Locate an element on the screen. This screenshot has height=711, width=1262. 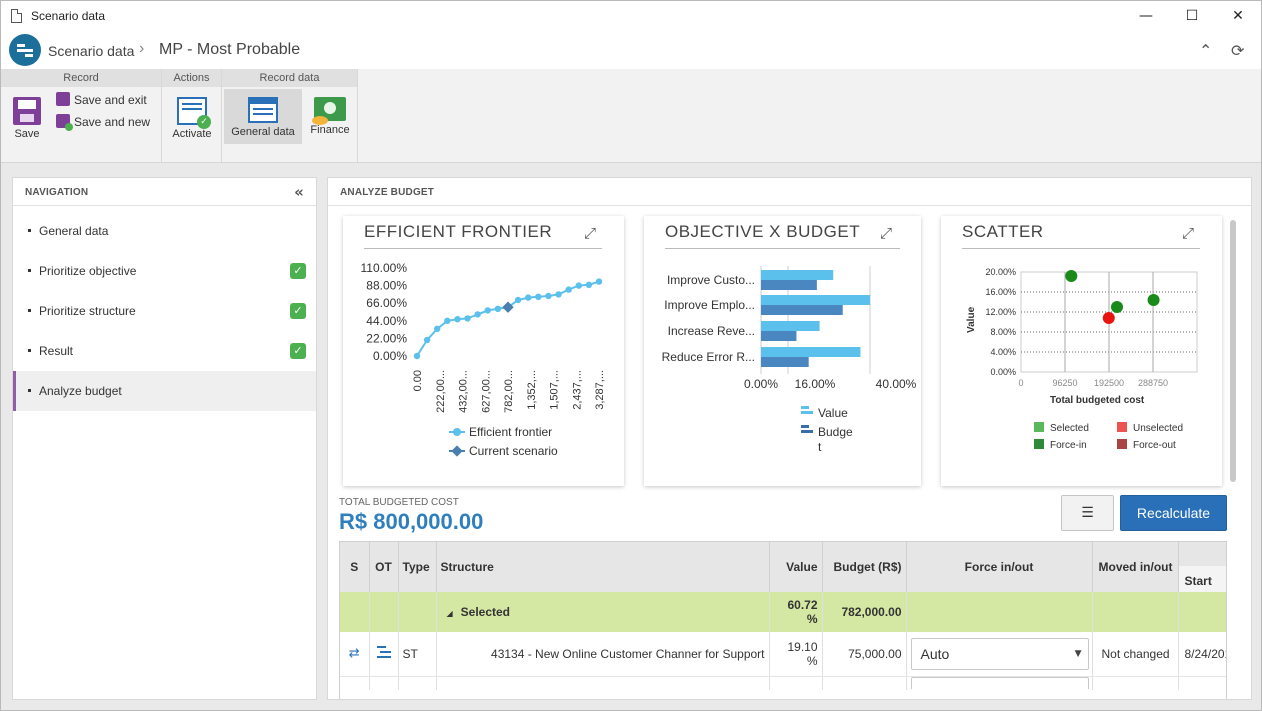
navigation-title-text: NAVIGATION is located at coordinates (57, 192).